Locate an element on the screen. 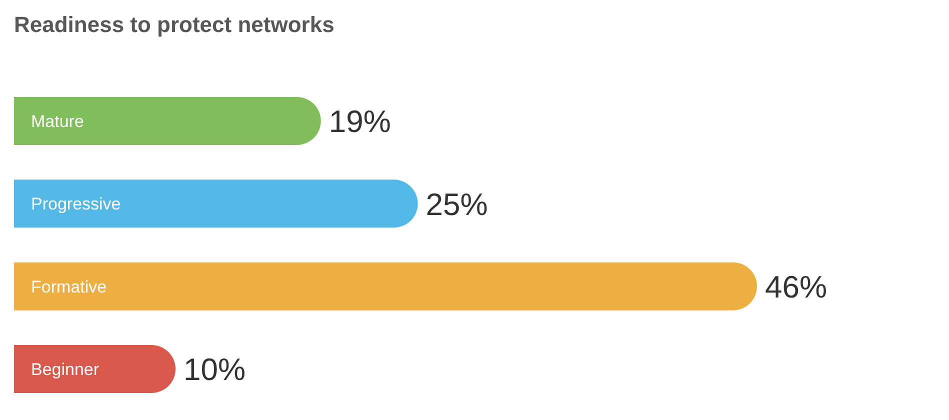 The width and height of the screenshot is (949, 420). data-label: 10% is located at coordinates (215, 370).